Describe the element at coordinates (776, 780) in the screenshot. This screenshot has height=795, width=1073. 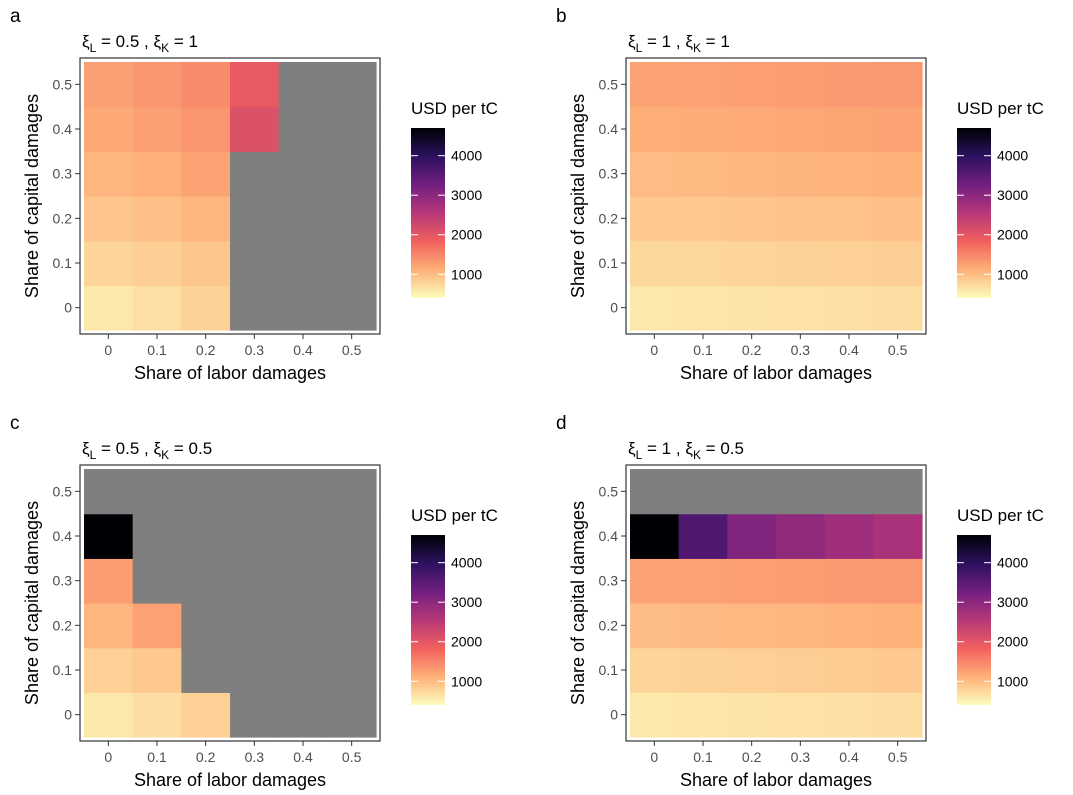
I see `x-axis-label: Share of labor damages` at that location.